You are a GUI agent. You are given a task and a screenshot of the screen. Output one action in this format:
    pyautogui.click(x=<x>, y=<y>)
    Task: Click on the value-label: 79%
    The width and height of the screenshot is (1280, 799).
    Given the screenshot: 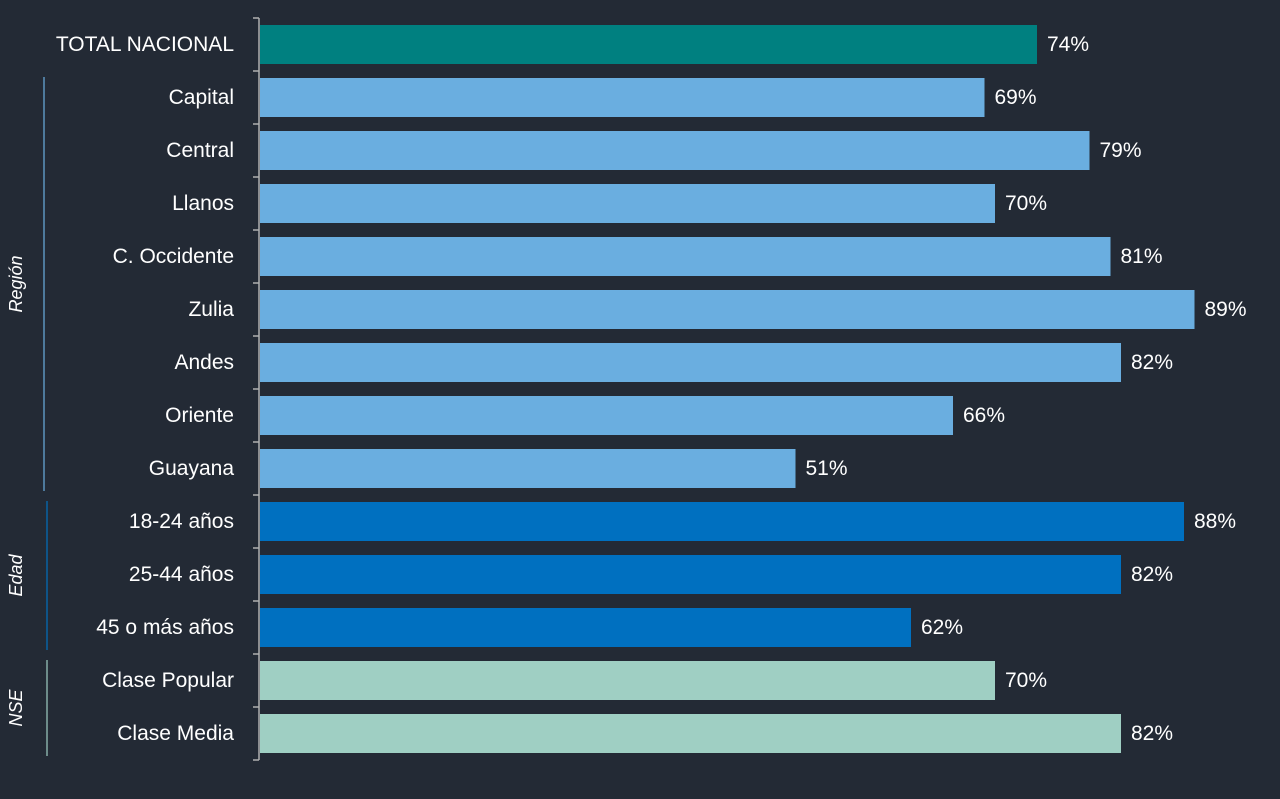 What is the action you would take?
    pyautogui.click(x=1121, y=150)
    